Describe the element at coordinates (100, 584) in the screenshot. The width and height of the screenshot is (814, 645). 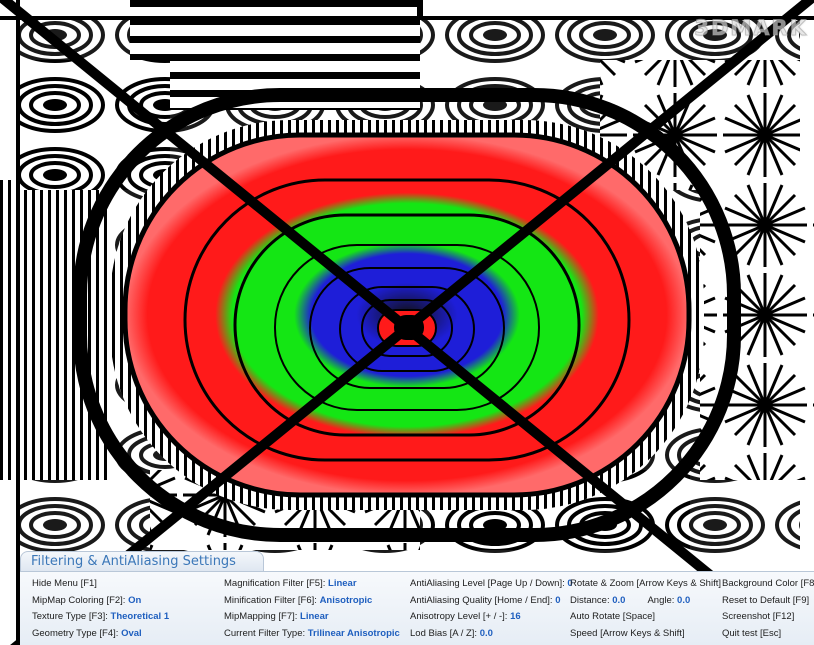
I see `hide-menu-item: Hide Menu [F1]` at that location.